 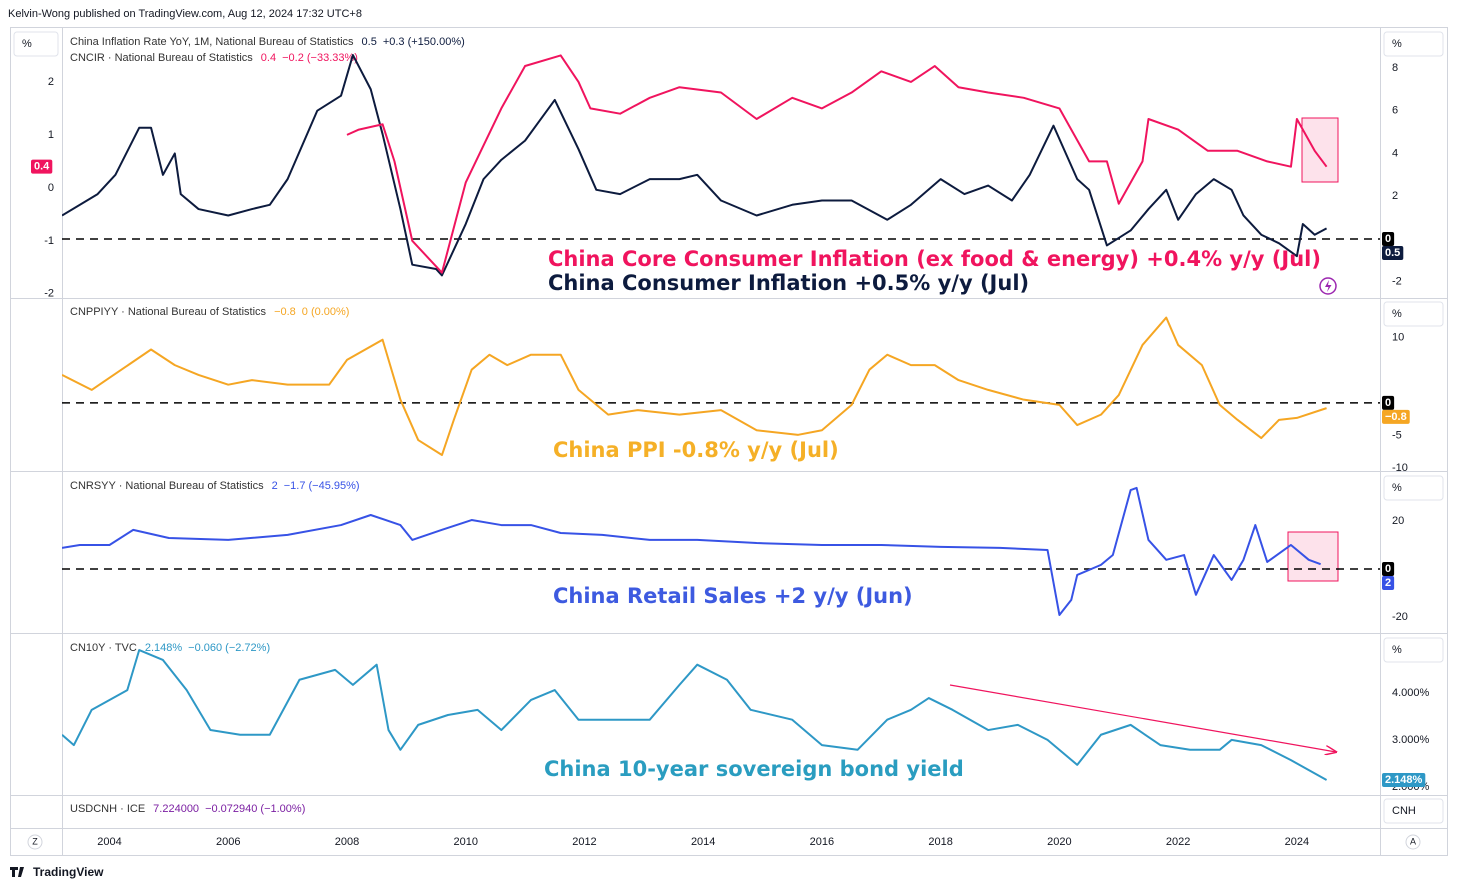 I want to click on x-tick-label: 2010, so click(x=465, y=842).